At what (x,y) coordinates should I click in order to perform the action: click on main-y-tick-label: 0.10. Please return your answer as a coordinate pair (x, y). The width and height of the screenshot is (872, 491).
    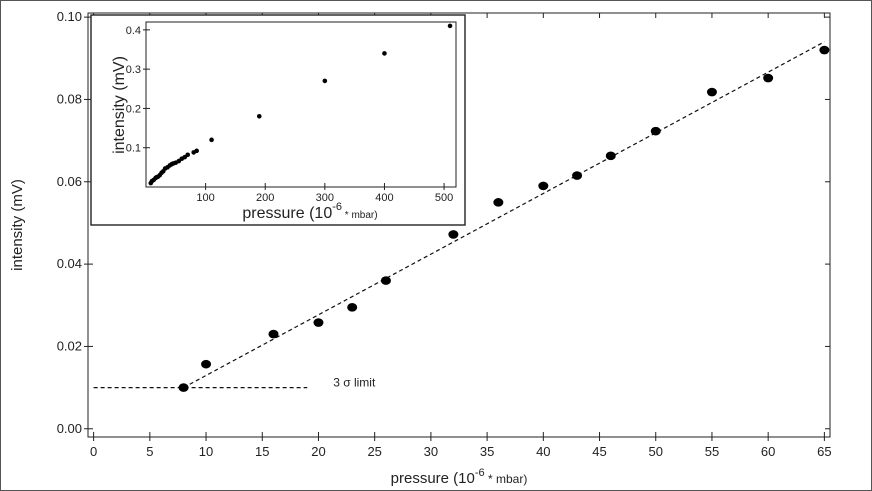
    Looking at the image, I should click on (69, 16).